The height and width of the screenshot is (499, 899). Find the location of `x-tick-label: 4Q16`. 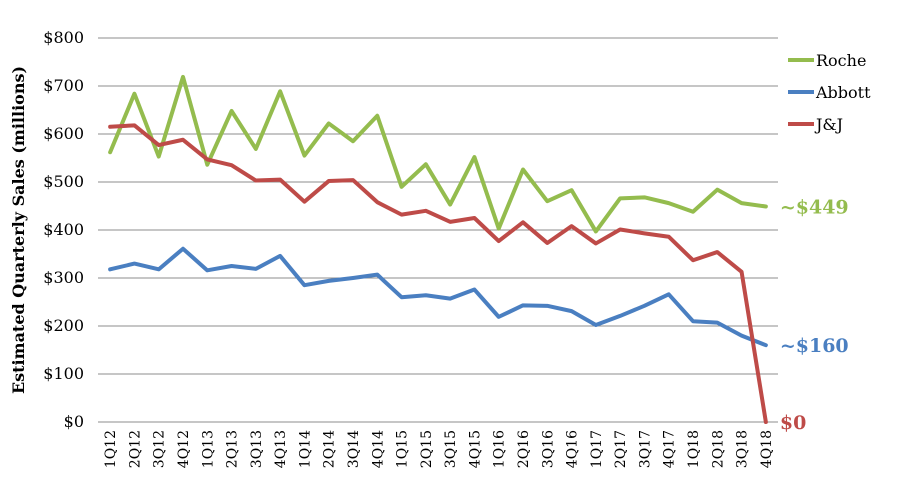

x-tick-label: 4Q16 is located at coordinates (573, 449).